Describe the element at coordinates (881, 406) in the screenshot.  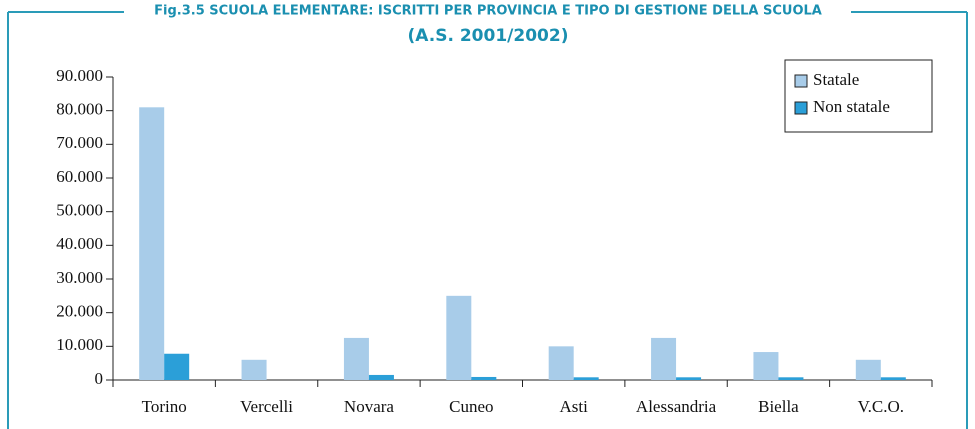
I see `x-tick-label: V.C.O.` at that location.